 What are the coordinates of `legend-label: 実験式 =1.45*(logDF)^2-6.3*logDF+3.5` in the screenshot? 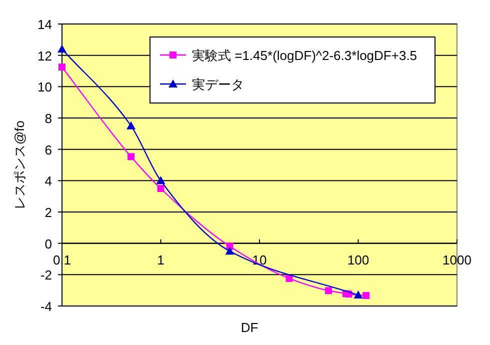 It's located at (305, 55).